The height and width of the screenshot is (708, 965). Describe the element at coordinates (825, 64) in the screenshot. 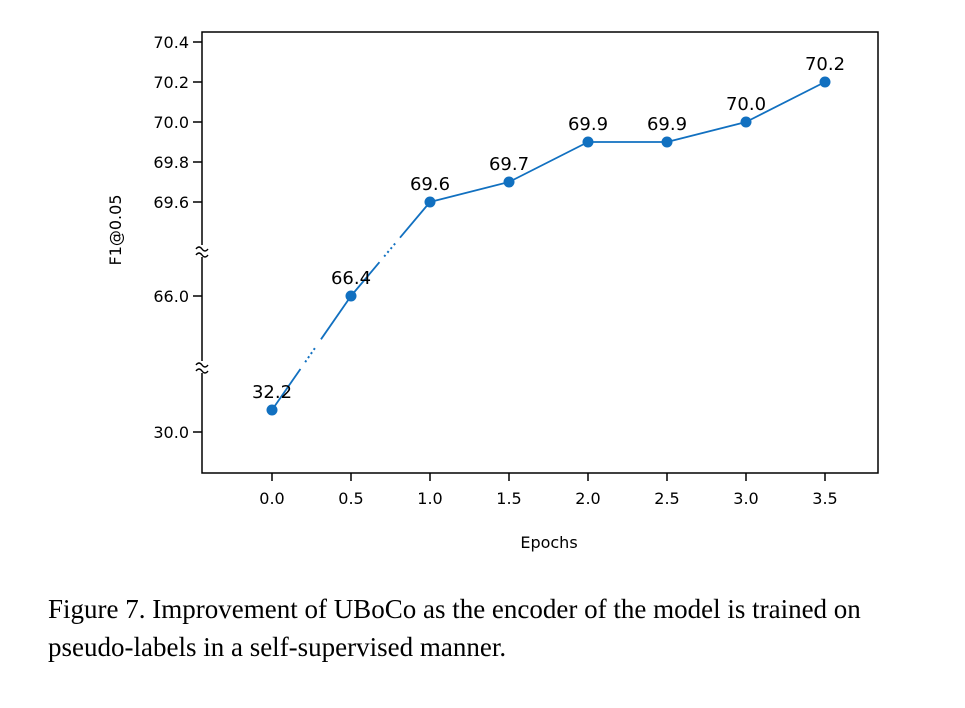

I see `data-label: 70.2` at that location.